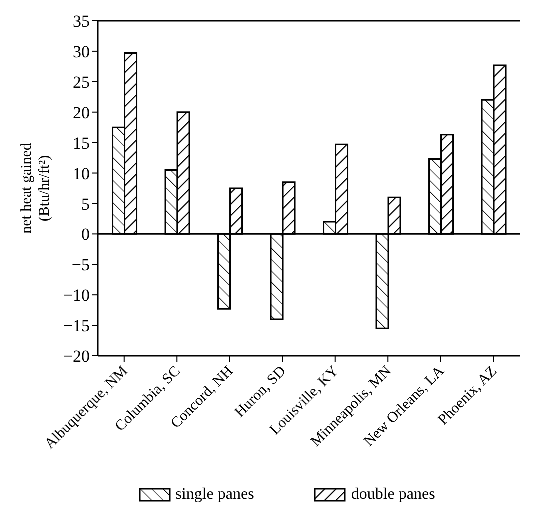  I want to click on legend-label: double panes, so click(393, 495).